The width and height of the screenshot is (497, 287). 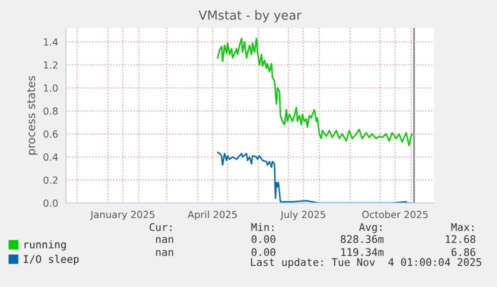 What do you see at coordinates (32, 115) in the screenshot?
I see `y-axis-title: process states` at bounding box center [32, 115].